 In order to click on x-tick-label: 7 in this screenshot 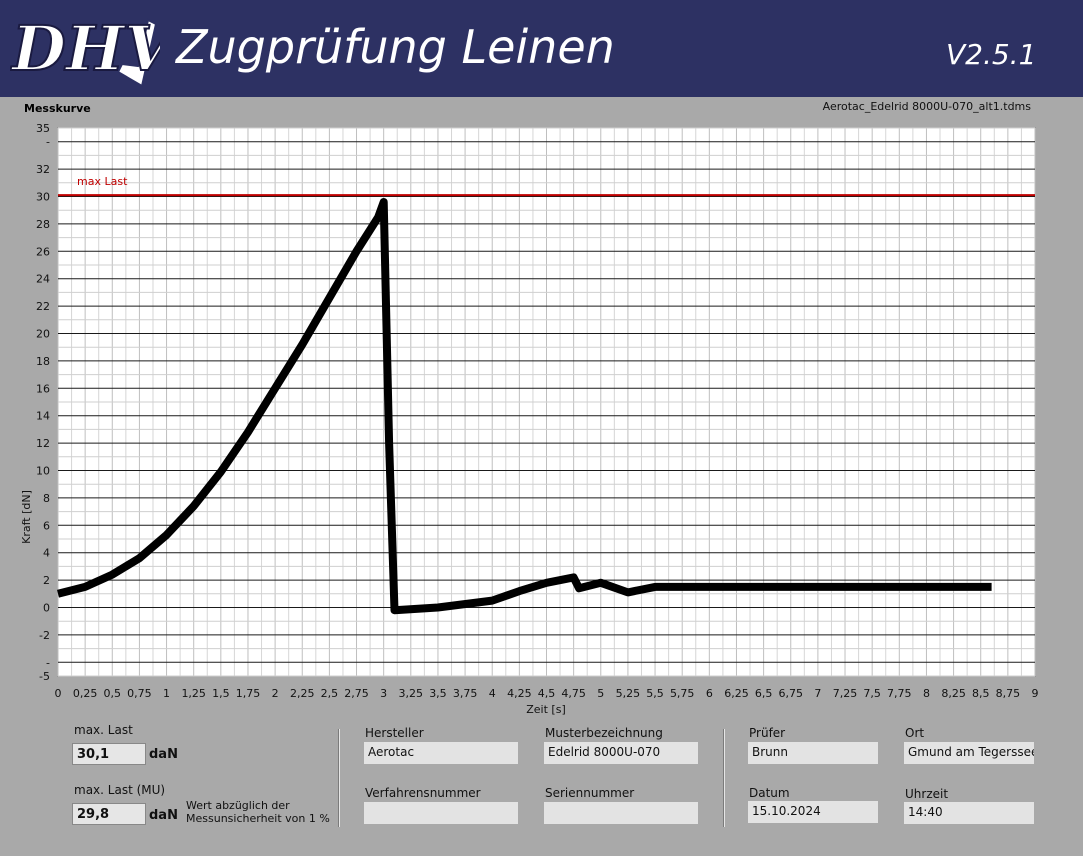, I will do `click(817, 693)`.